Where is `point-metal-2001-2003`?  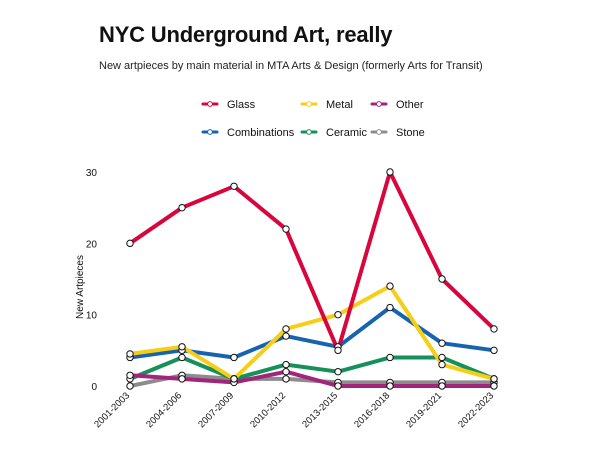
point-metal-2001-2003 is located at coordinates (130, 354).